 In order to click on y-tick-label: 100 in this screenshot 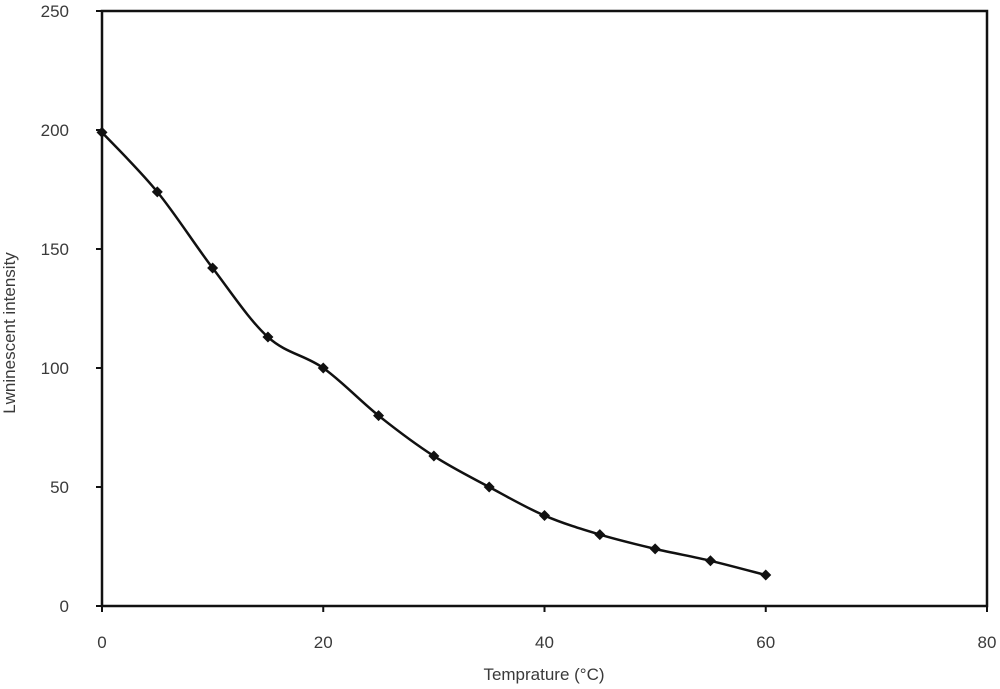, I will do `click(55, 368)`.